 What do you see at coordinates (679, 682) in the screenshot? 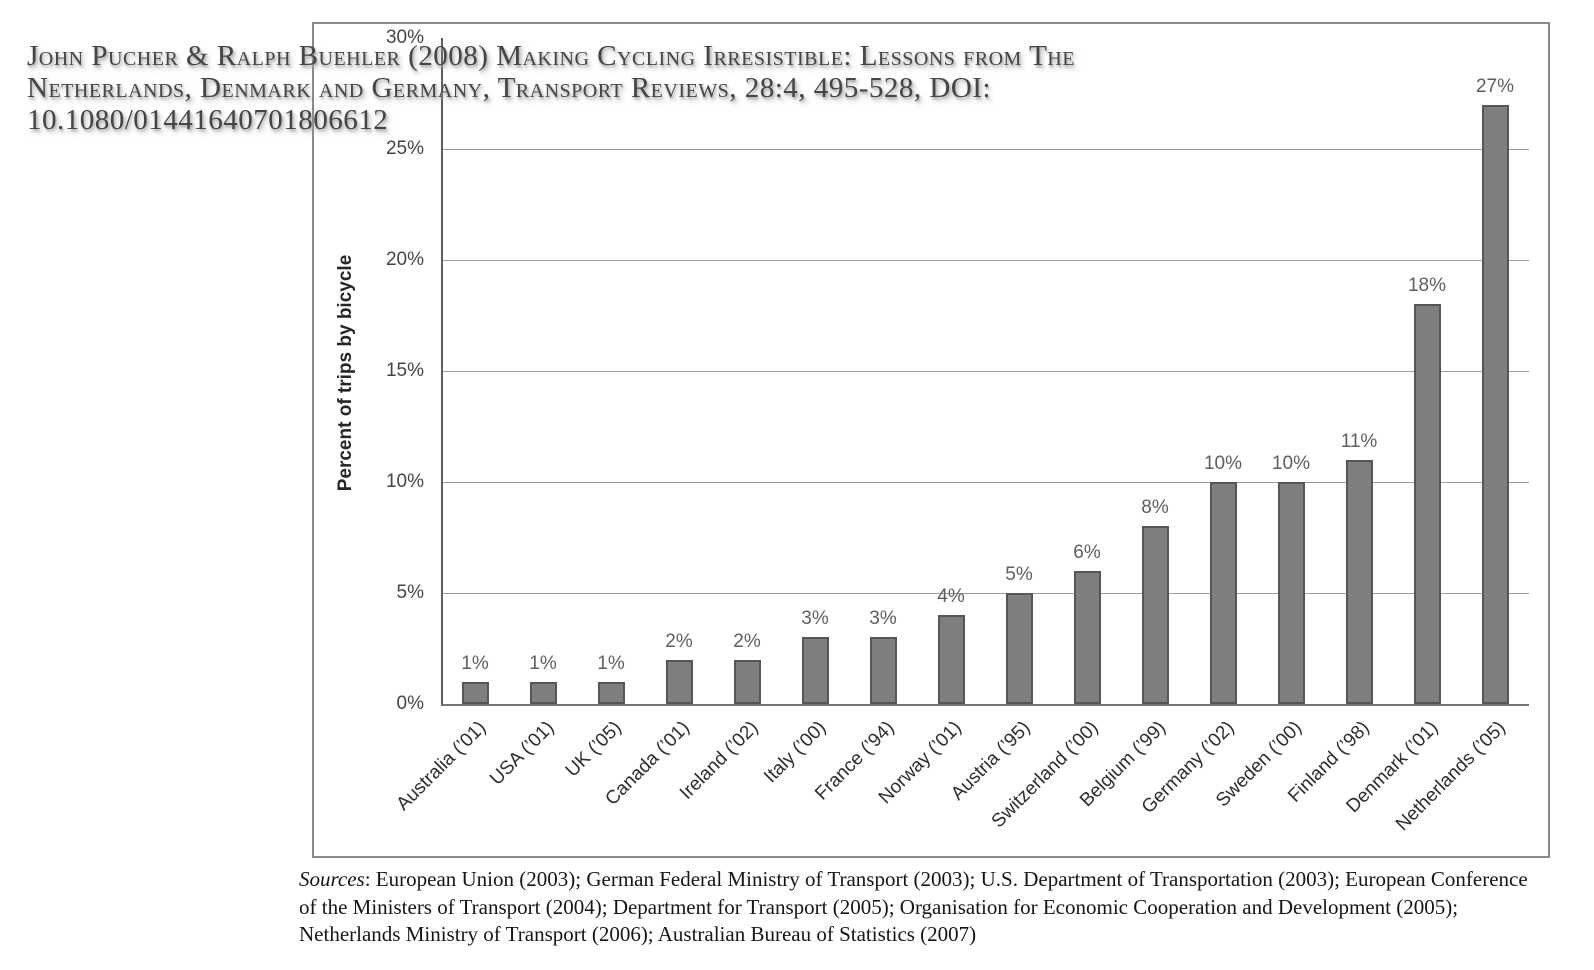
I see `bar-Canada (’01)` at bounding box center [679, 682].